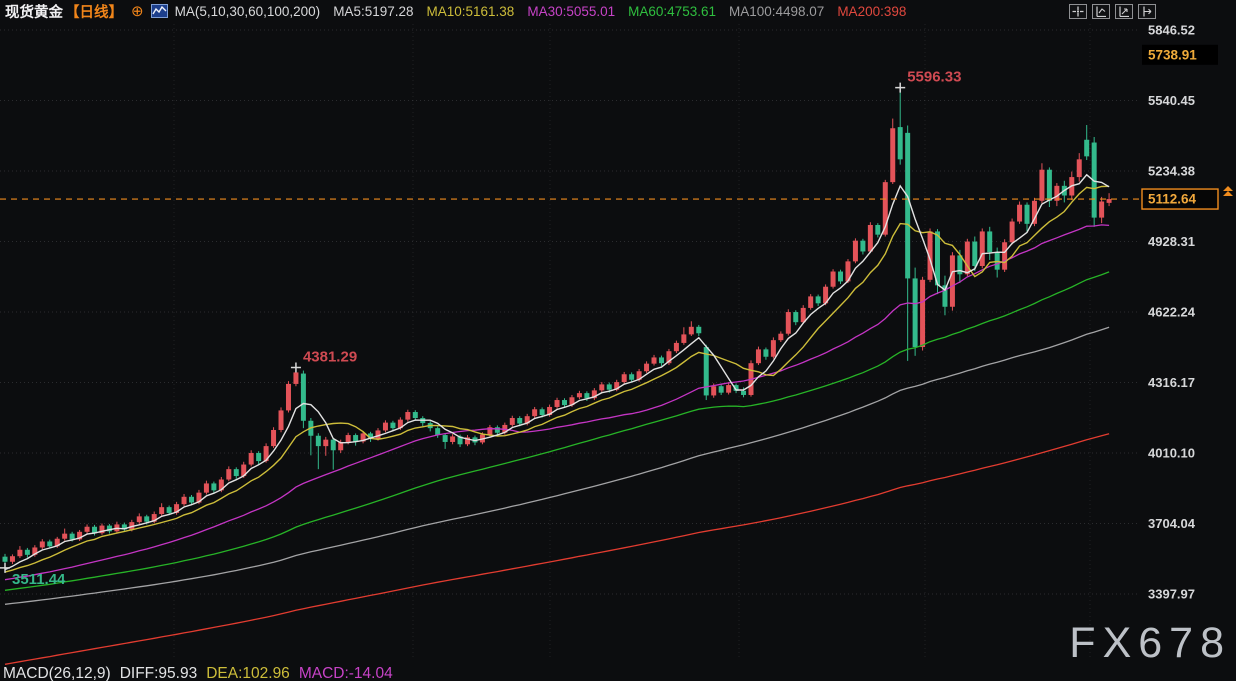  Describe the element at coordinates (470, 11) in the screenshot. I see `ma10-value: MA10:5161.38` at that location.